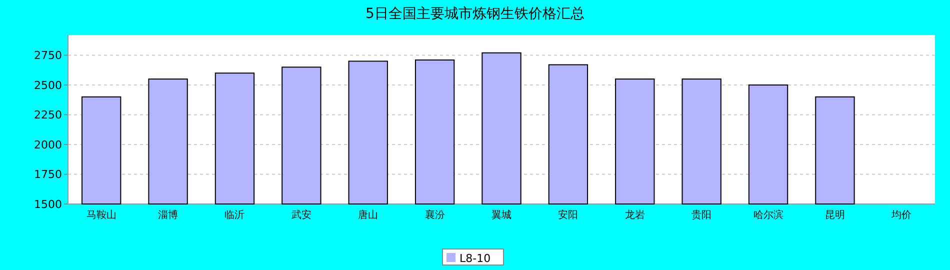 The width and height of the screenshot is (950, 270). Describe the element at coordinates (475, 14) in the screenshot. I see `chart-title: 5日全国主要城市炼钢生铁价格汇总` at that location.